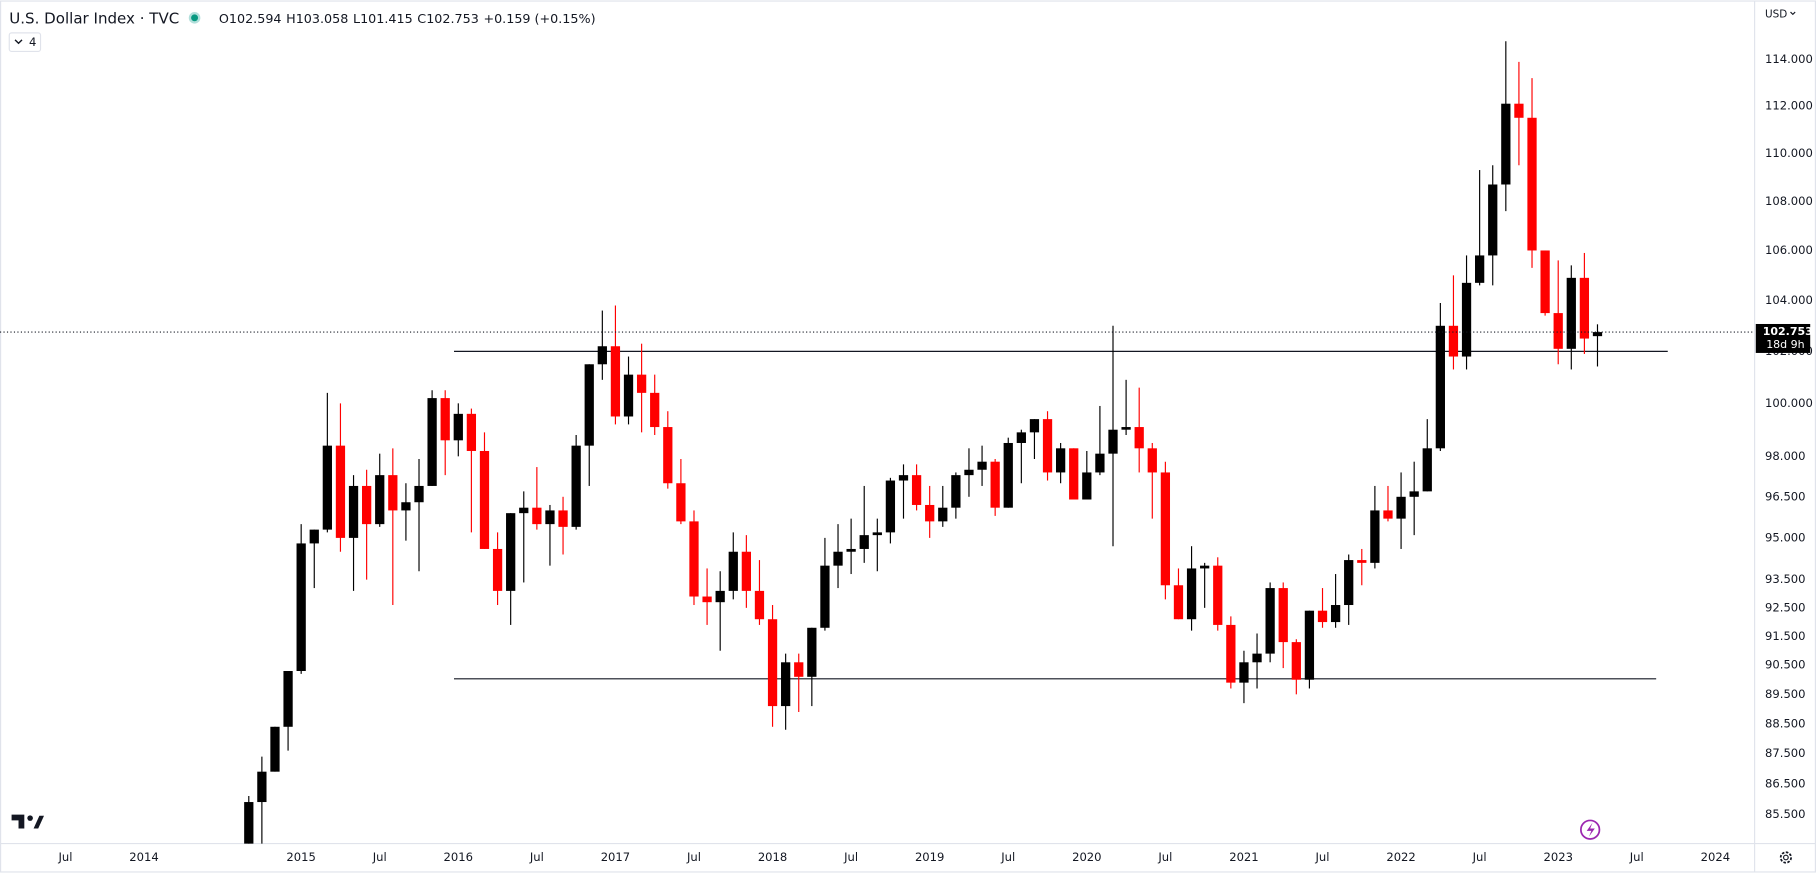 The width and height of the screenshot is (1816, 873). I want to click on ohlc-key: L, so click(357, 18).